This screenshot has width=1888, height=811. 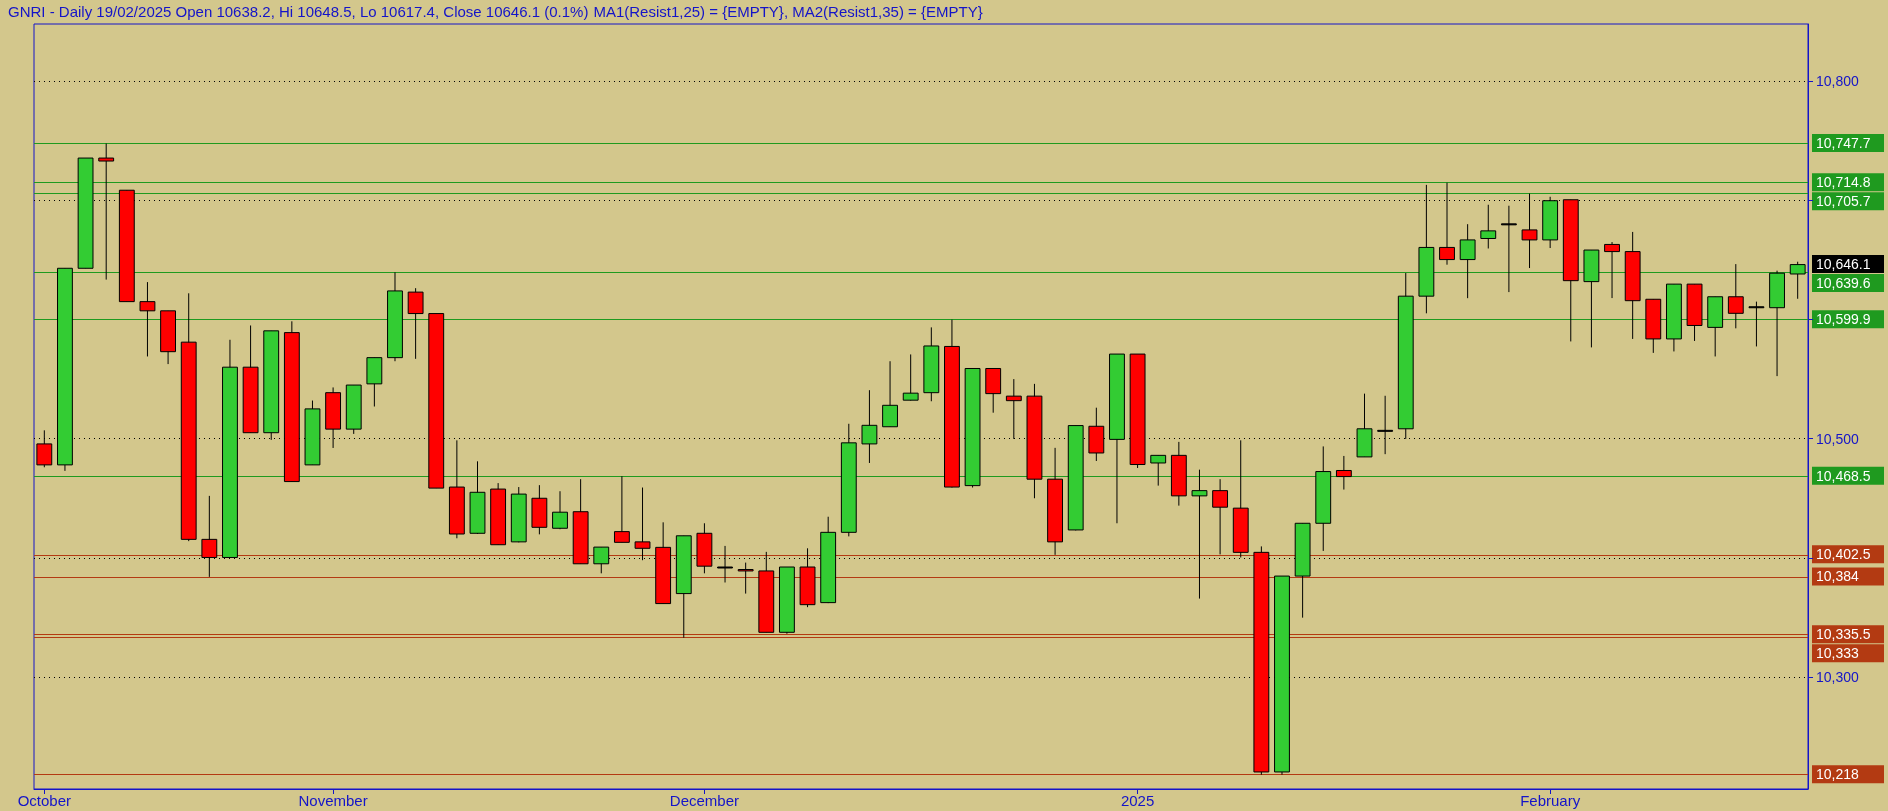 I want to click on x-tick-label: December, so click(x=704, y=800).